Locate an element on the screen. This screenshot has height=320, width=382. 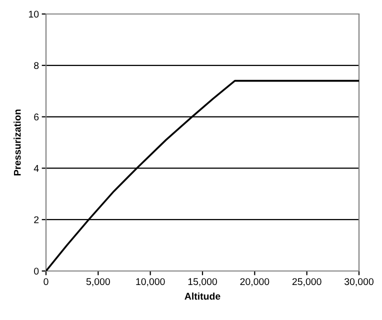
x-tick-label: 25,000 is located at coordinates (307, 282).